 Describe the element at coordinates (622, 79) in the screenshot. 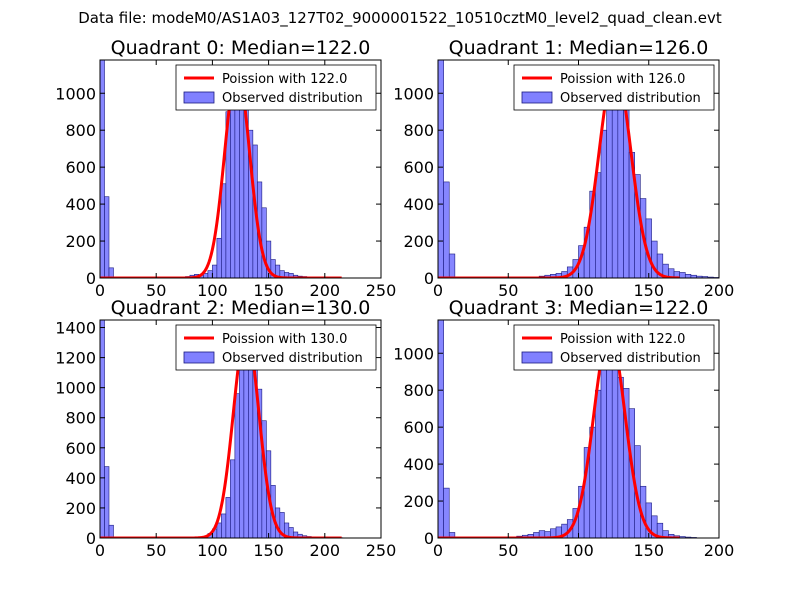

I see `legend-label-poisson: Poission with 126.0` at that location.